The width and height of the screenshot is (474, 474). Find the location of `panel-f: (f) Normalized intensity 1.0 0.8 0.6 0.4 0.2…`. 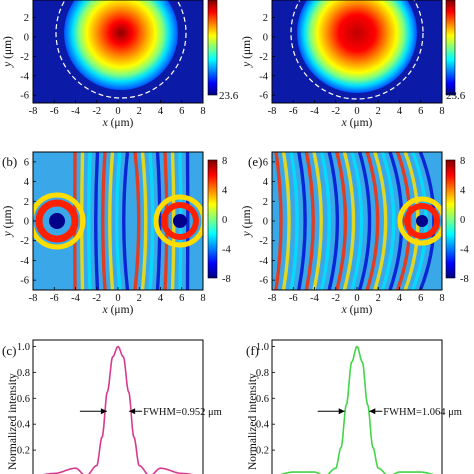

panel-f: (f) Normalized intensity 1.0 0.8 0.6 0.4 0.2… is located at coordinates (354, 406).